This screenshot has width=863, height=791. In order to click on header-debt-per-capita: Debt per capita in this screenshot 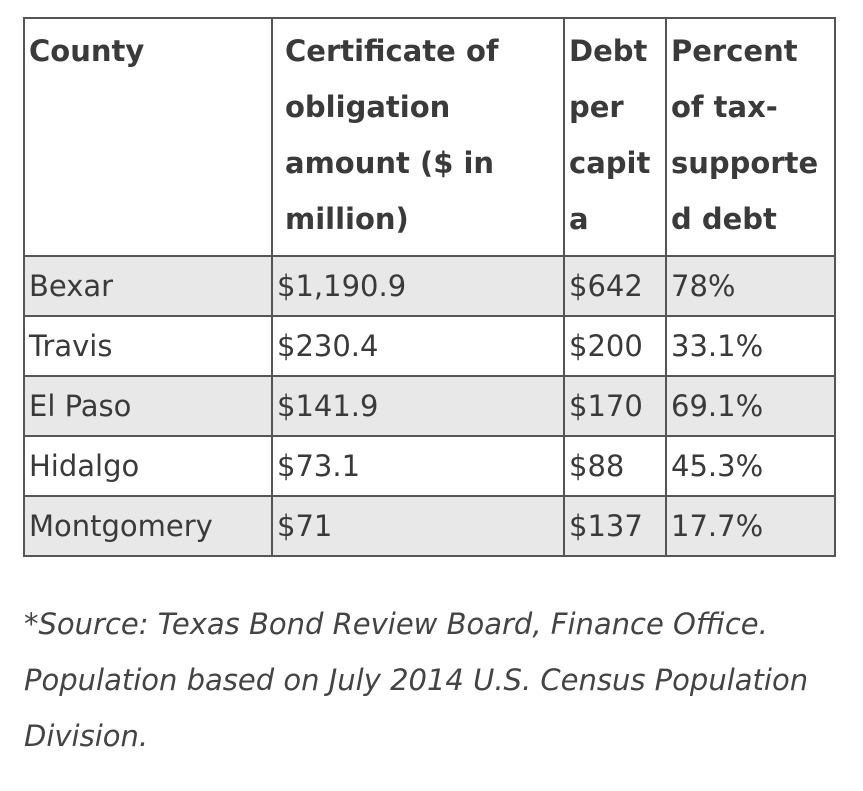, I will do `click(615, 137)`.